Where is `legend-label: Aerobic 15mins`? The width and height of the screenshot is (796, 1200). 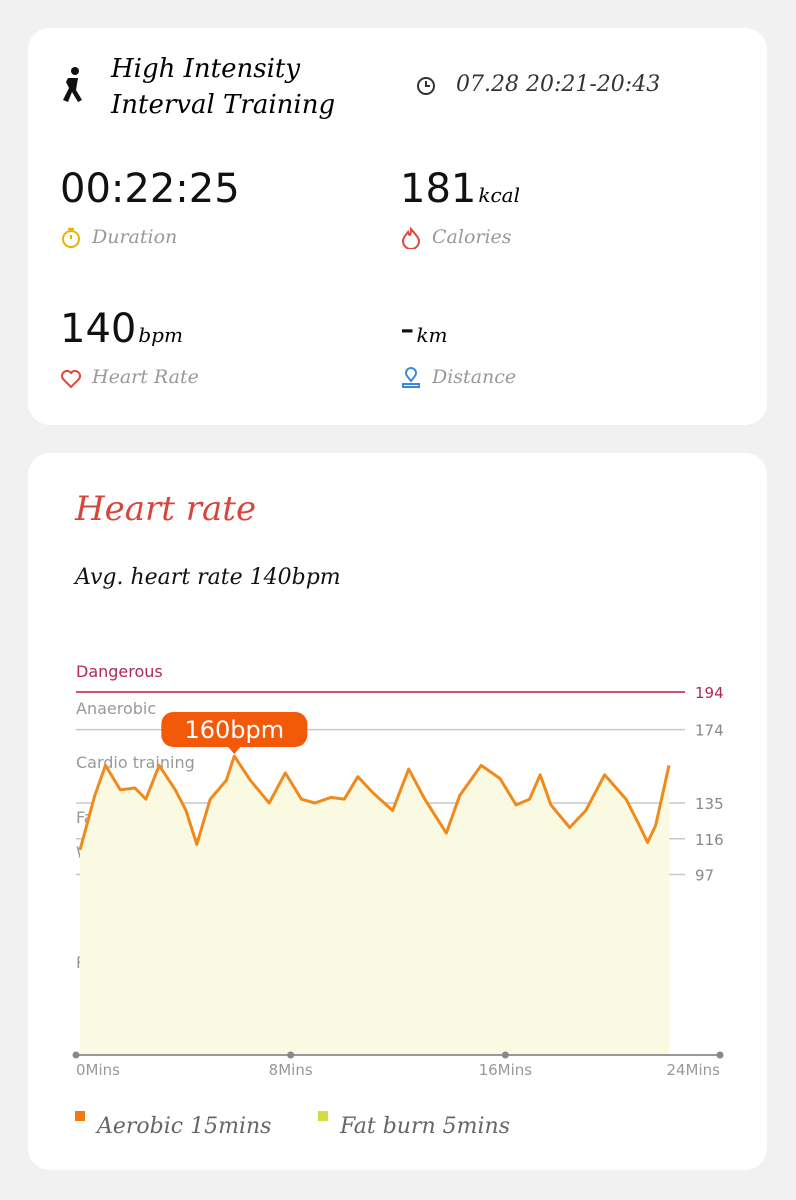
legend-label: Aerobic 15mins is located at coordinates (183, 1126).